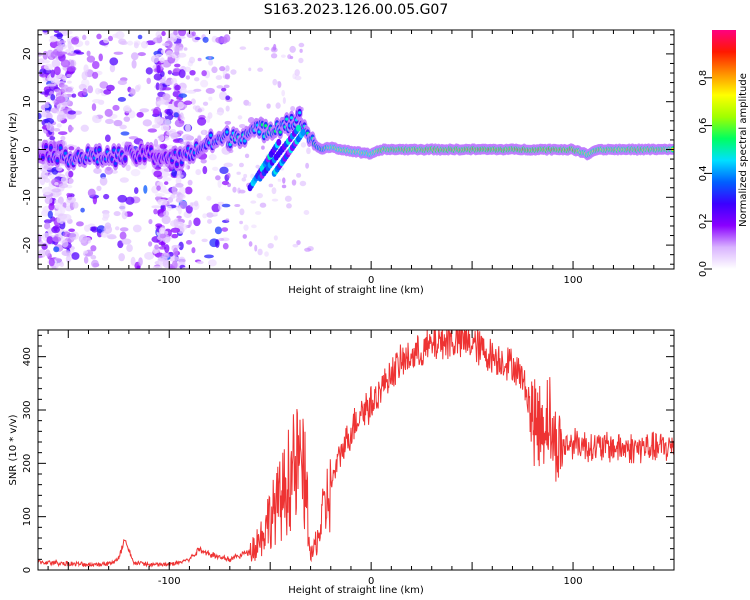 This screenshot has width=750, height=600. I want to click on colorbar-tick-label: 0.6, so click(703, 126).